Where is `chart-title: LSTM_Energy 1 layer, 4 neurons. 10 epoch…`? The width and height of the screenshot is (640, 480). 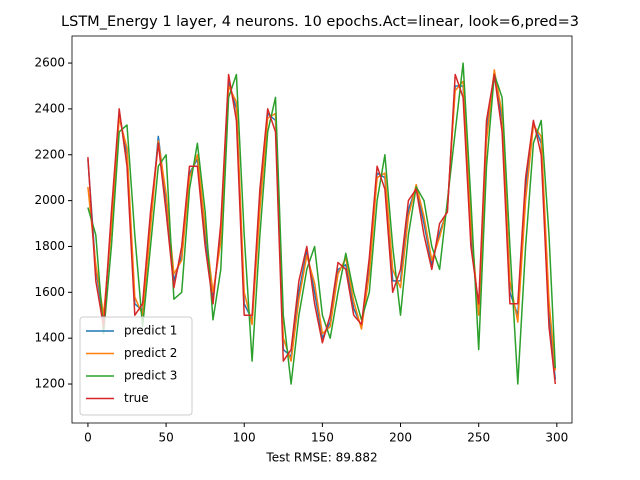
chart-title: LSTM_Energy 1 layer, 4 neurons. 10 epoch… is located at coordinates (320, 22).